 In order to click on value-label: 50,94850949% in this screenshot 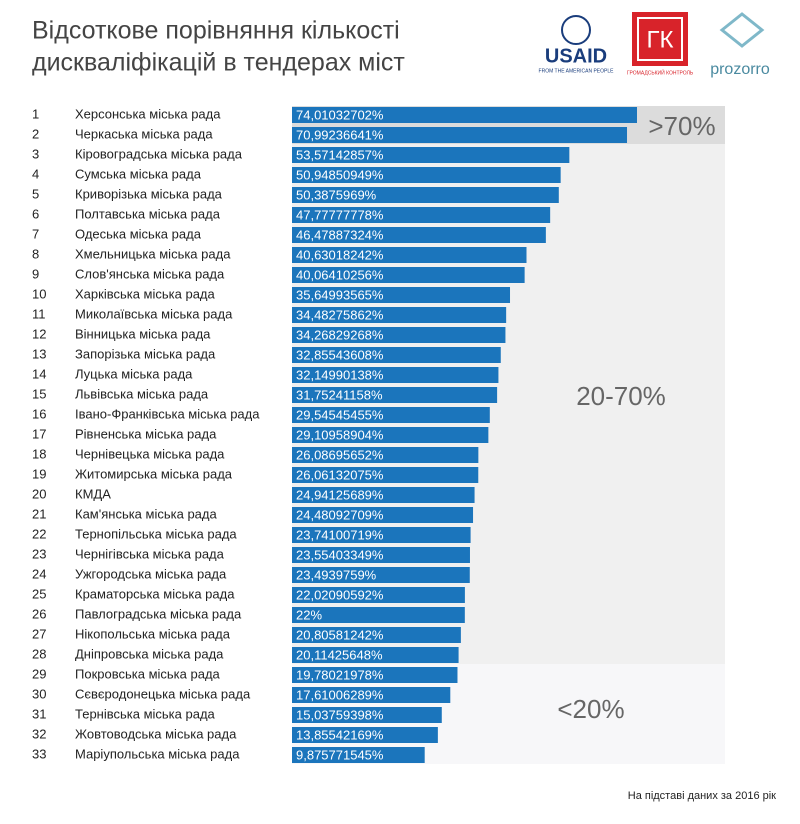, I will do `click(340, 174)`.